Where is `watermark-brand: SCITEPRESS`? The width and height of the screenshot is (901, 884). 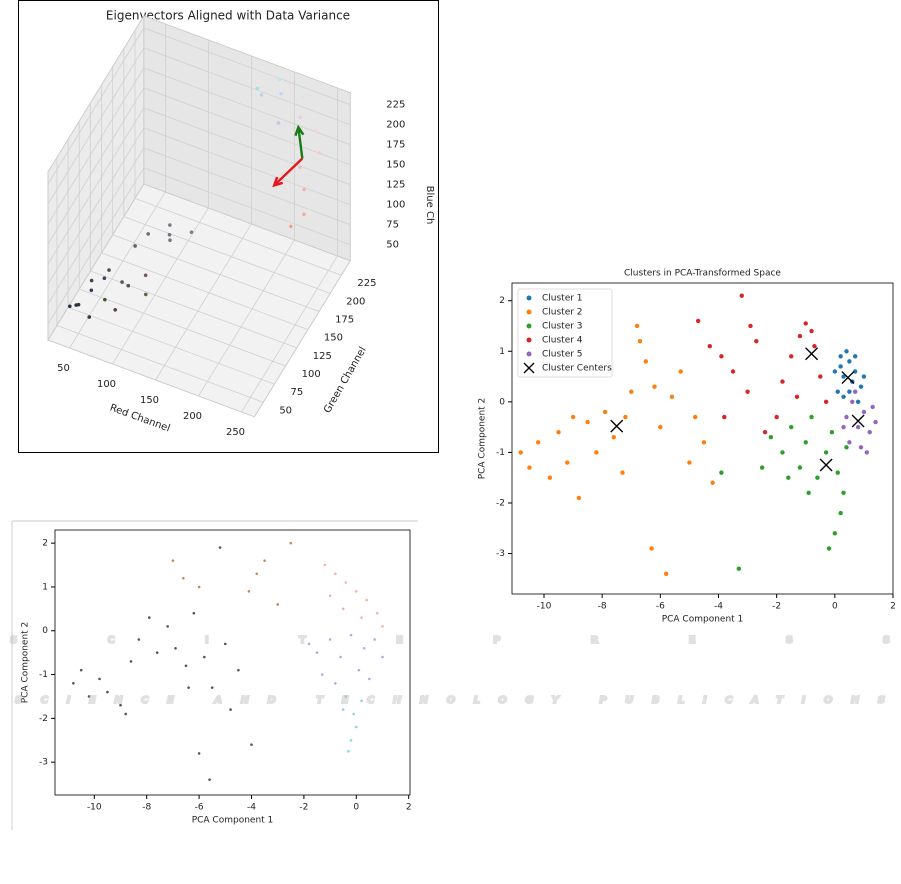
watermark-brand: SCITEPRESS is located at coordinates (450, 640).